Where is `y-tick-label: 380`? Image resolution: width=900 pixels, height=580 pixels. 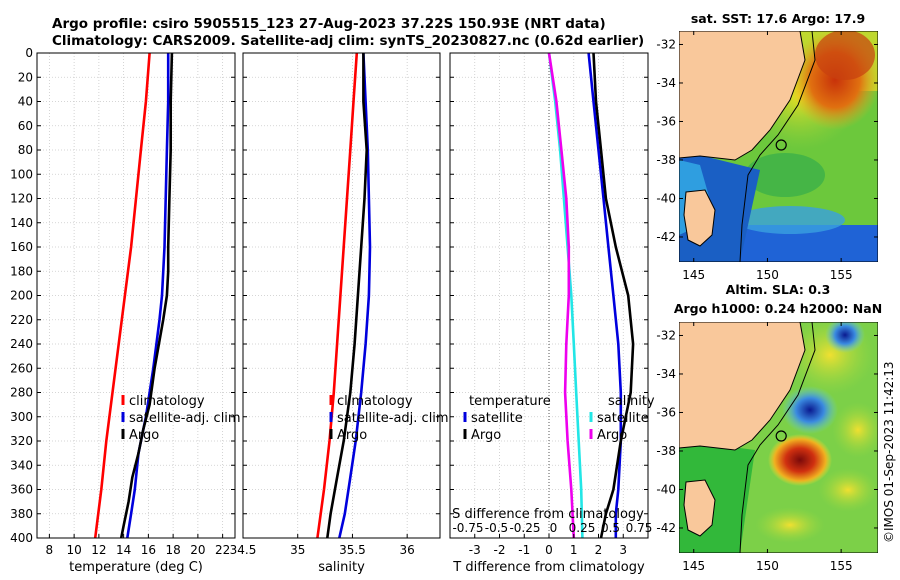 y-tick-label: 380 is located at coordinates (21, 514).